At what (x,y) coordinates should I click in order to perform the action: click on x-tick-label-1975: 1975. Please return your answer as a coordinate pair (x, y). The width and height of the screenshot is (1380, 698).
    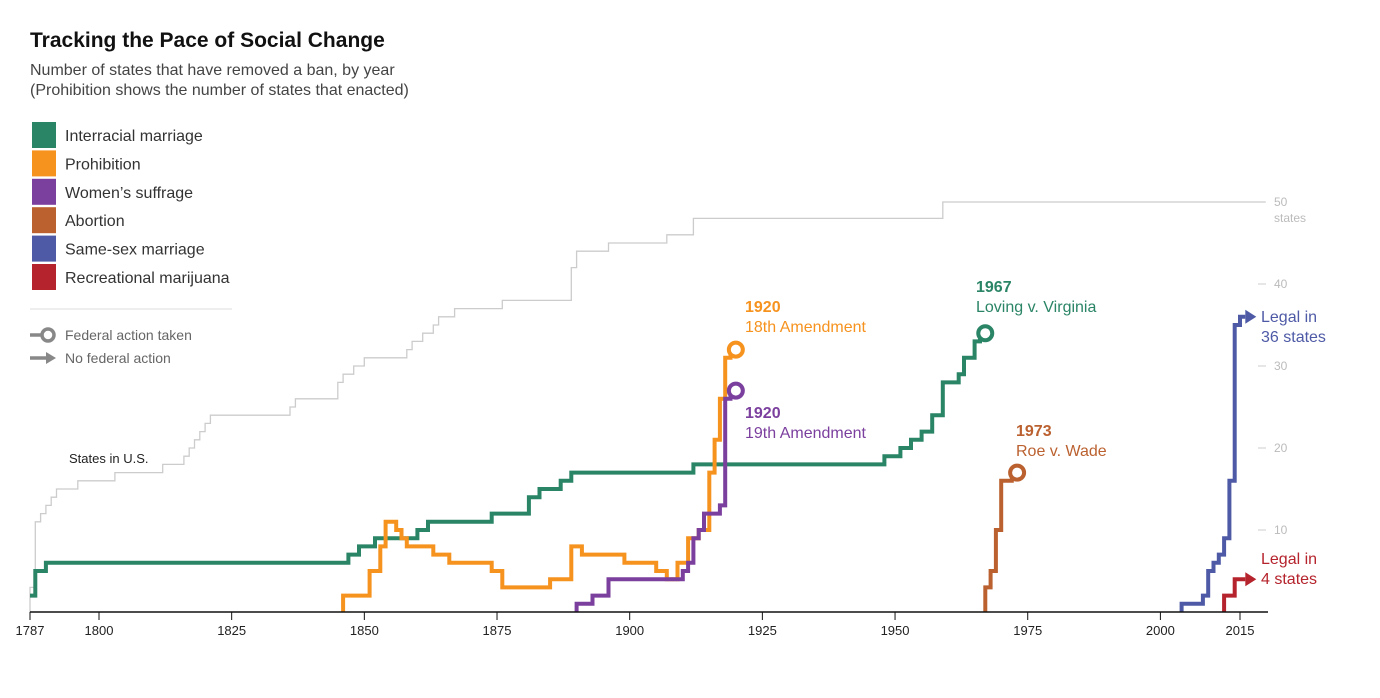
    Looking at the image, I should click on (1027, 630).